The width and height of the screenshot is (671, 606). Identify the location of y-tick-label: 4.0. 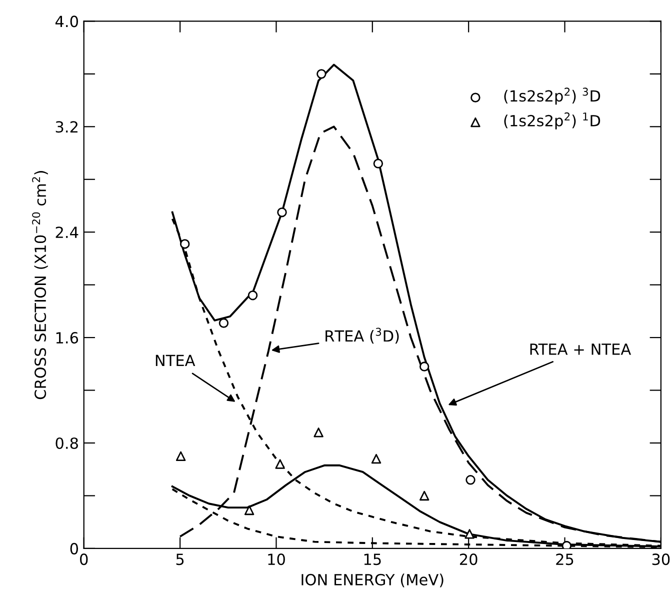
(66, 22).